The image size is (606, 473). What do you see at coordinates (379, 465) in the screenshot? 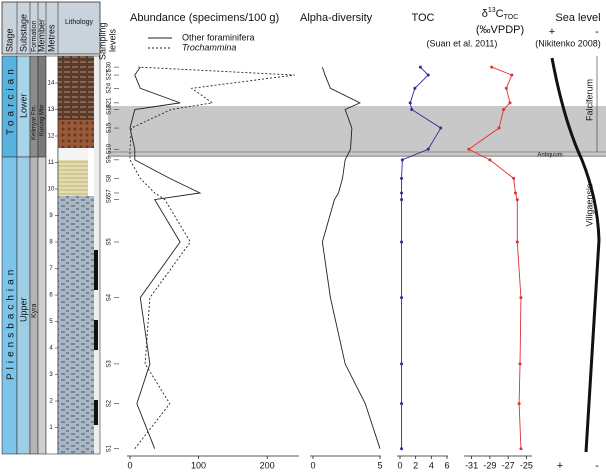
I see `x-tick-label: 5` at bounding box center [379, 465].